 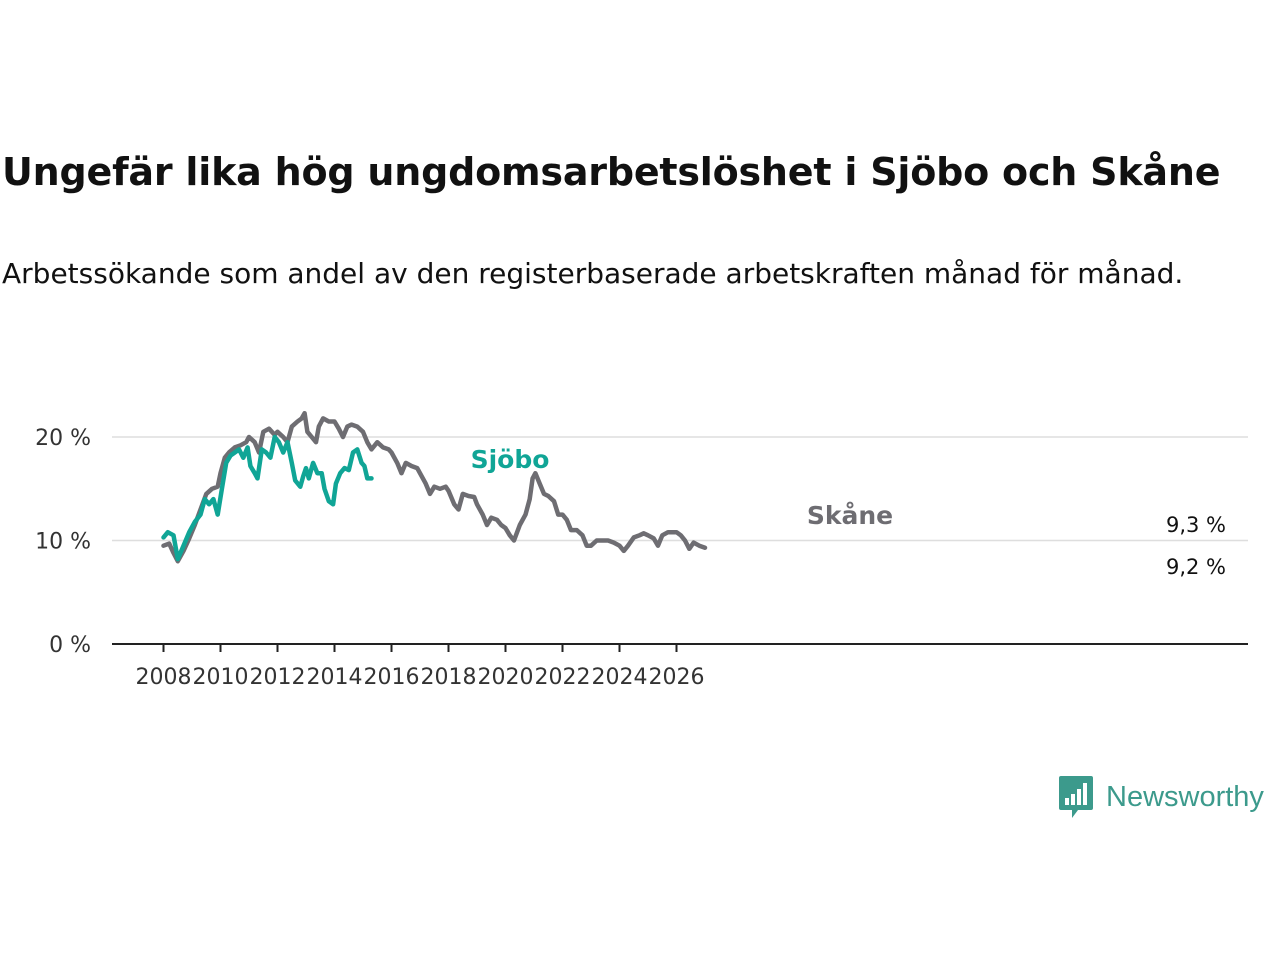 What do you see at coordinates (221, 677) in the screenshot?
I see `x-tick-label: 2010` at bounding box center [221, 677].